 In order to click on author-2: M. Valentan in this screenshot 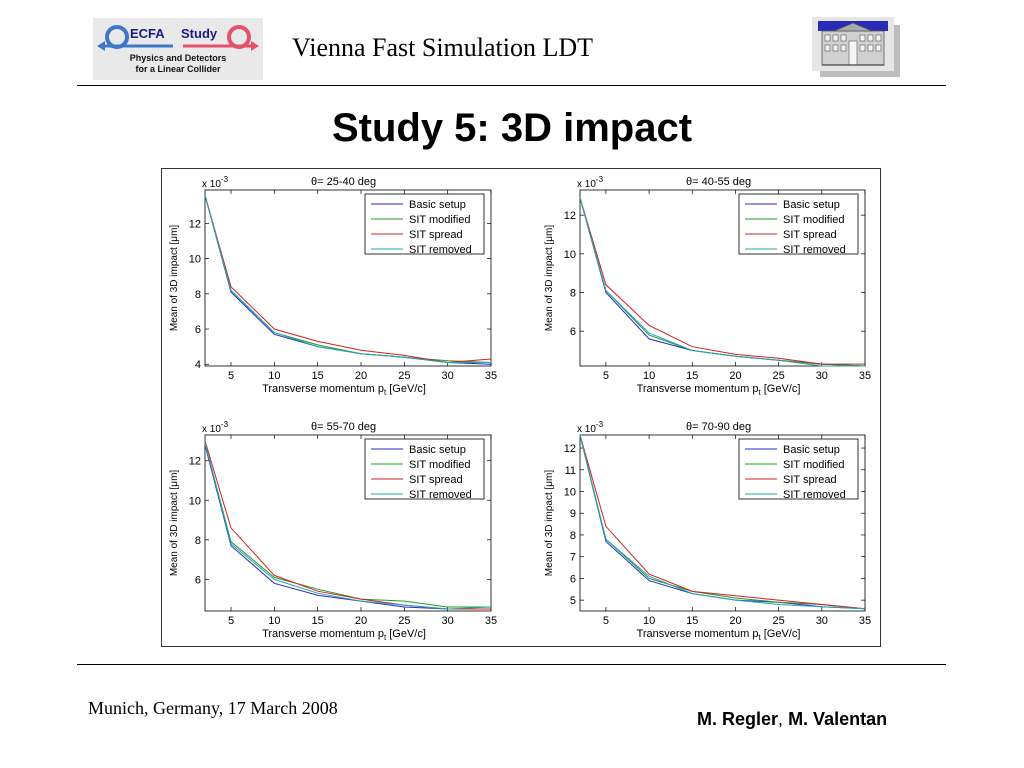, I will do `click(838, 719)`.